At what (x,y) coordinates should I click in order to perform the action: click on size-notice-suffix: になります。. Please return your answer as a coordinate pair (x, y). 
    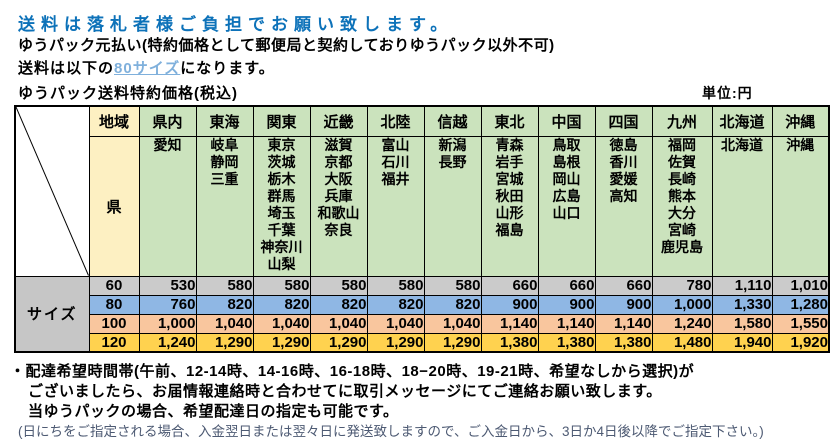
    Looking at the image, I should click on (227, 68).